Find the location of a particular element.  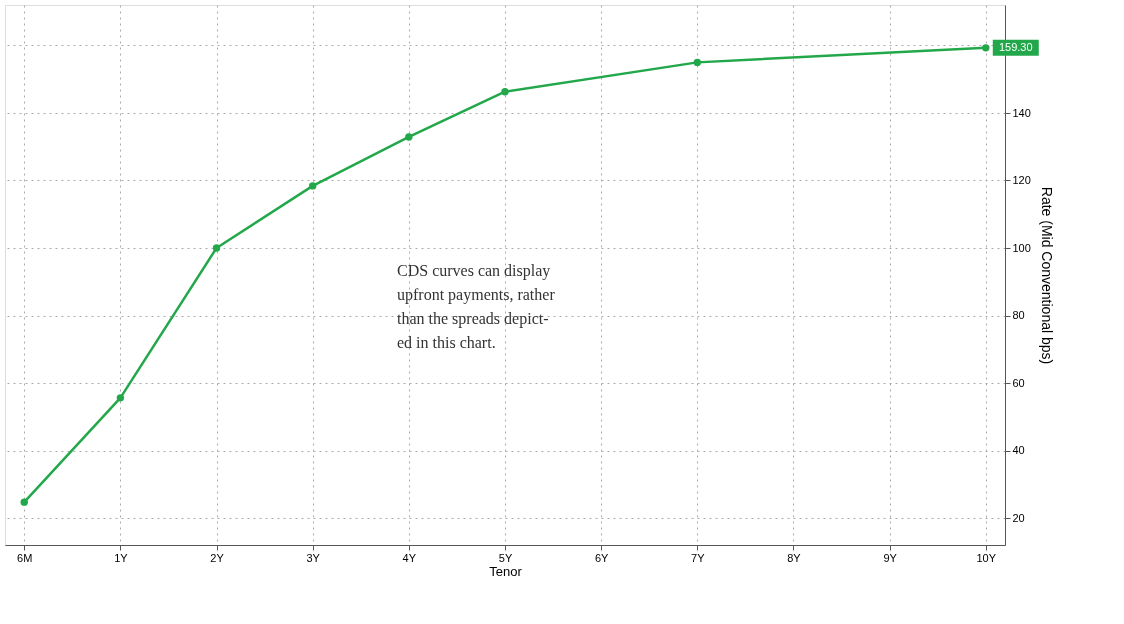

x-tick-label: 5Y is located at coordinates (505, 557).